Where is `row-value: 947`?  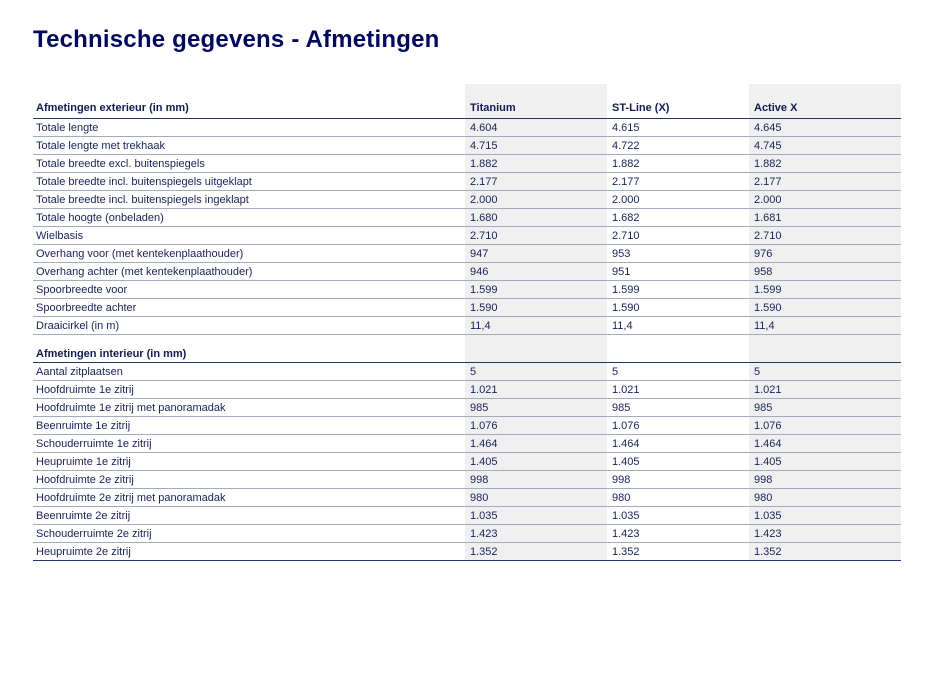
row-value: 947 is located at coordinates (536, 253).